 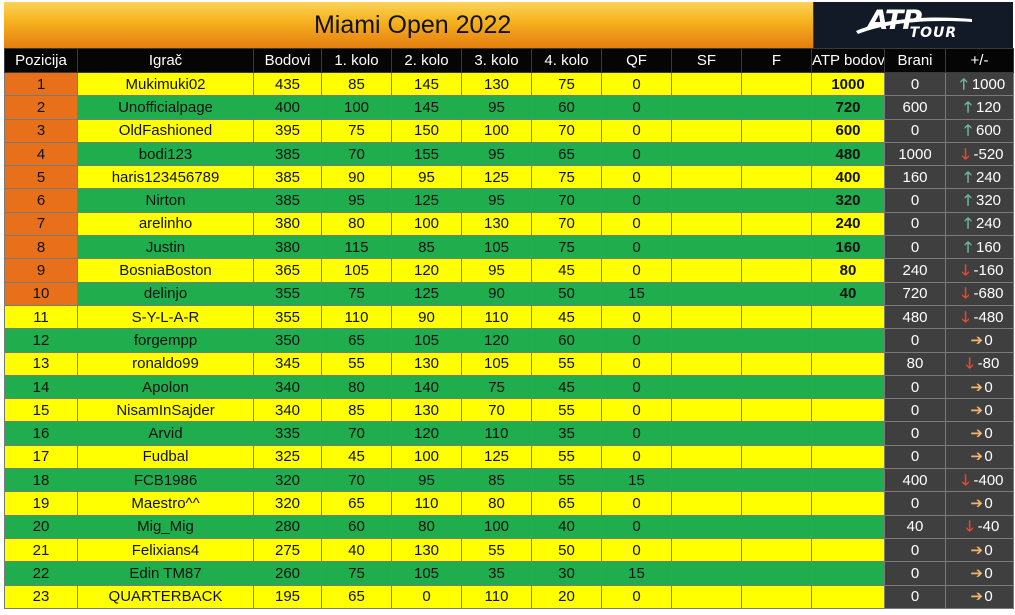 I want to click on round4-cell: 55, so click(x=566, y=480).